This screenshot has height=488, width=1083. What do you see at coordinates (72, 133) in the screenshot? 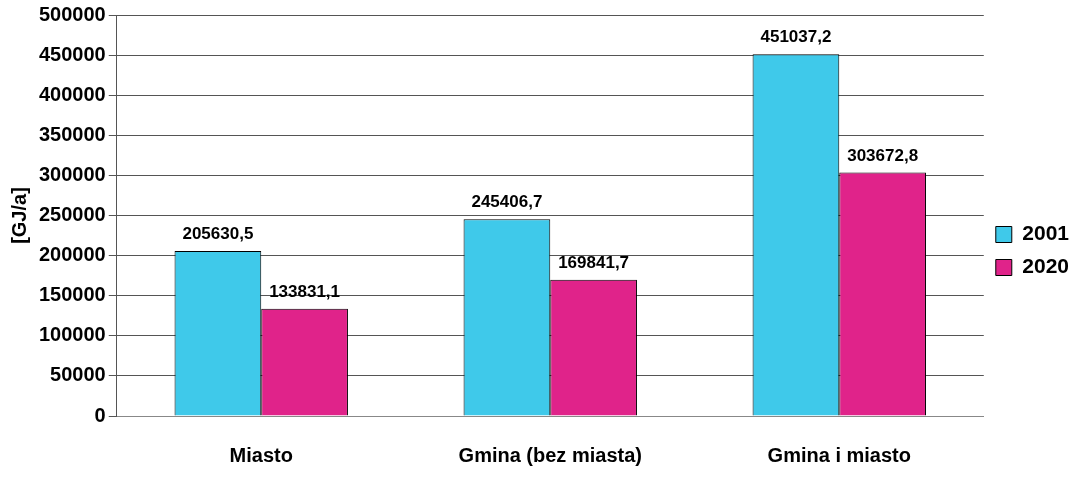
I see `y-tick-label: 350000` at bounding box center [72, 133].